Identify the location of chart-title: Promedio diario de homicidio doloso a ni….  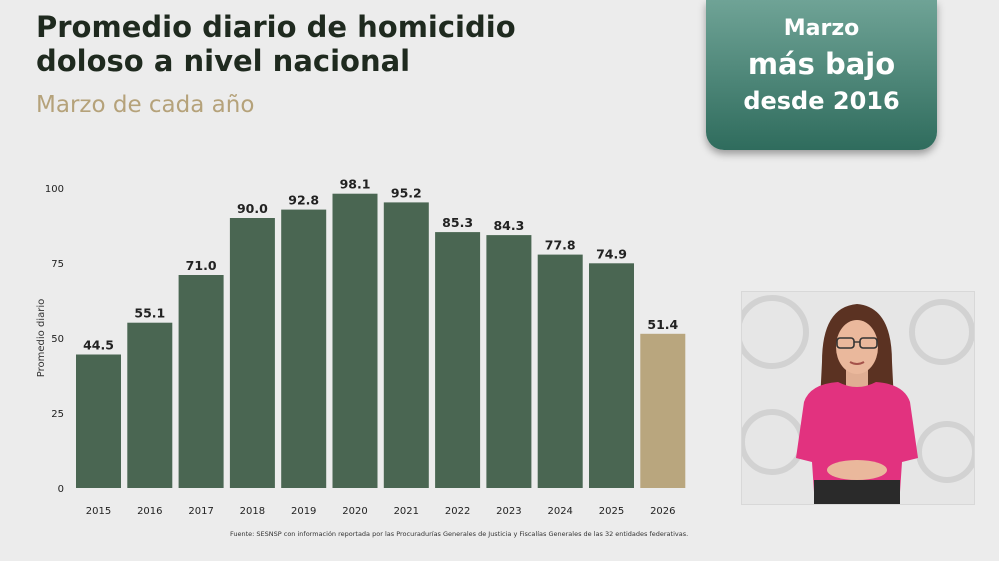
(276, 44).